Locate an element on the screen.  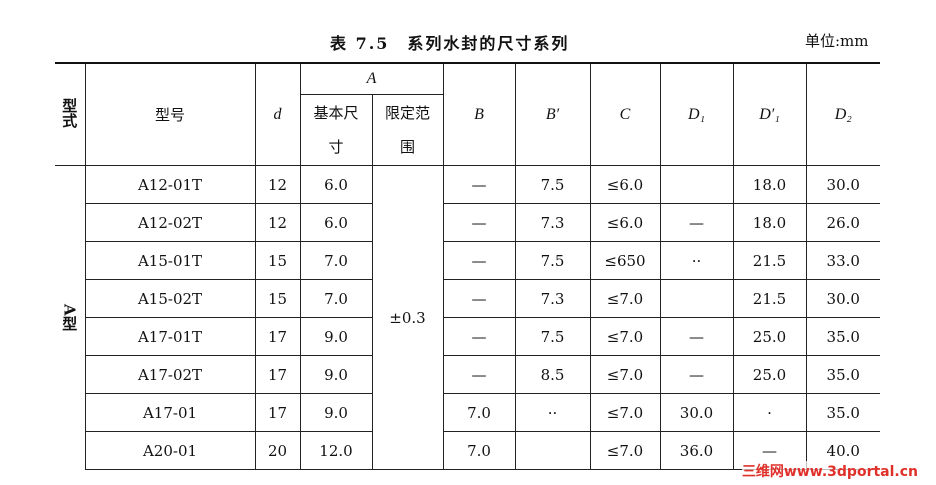
table-row: A20-01 20 12.0 7.0 ≤7.0 36.0—40.0 is located at coordinates (467, 450).